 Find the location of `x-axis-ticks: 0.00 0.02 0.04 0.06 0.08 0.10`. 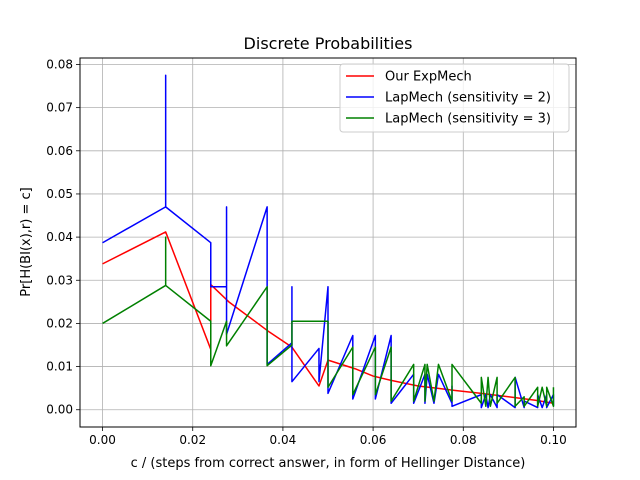

x-axis-ticks: 0.00 0.02 0.04 0.06 0.08 0.10 is located at coordinates (328, 437).